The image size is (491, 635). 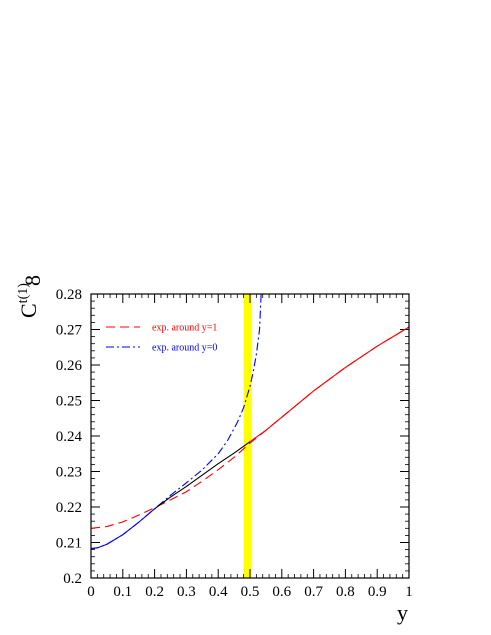 I want to click on y-tick-label: 0.22, so click(x=69, y=508).